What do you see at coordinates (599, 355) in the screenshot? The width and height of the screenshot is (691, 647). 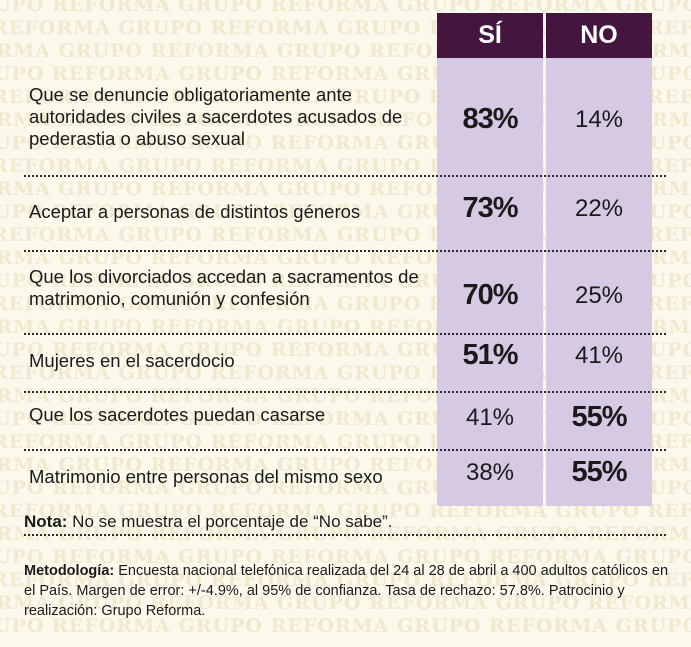 I see `no-value: 41%` at bounding box center [599, 355].